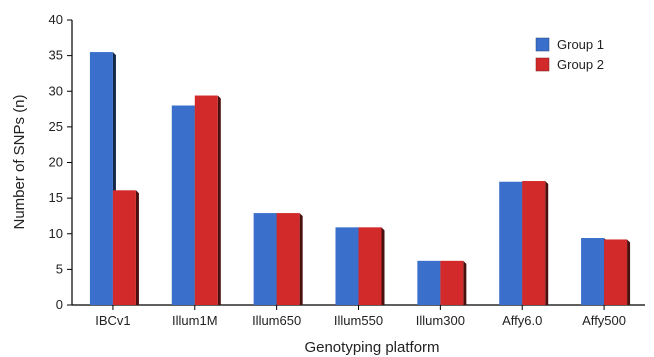  Describe the element at coordinates (440, 320) in the screenshot. I see `x-tick-label: Illum300` at that location.